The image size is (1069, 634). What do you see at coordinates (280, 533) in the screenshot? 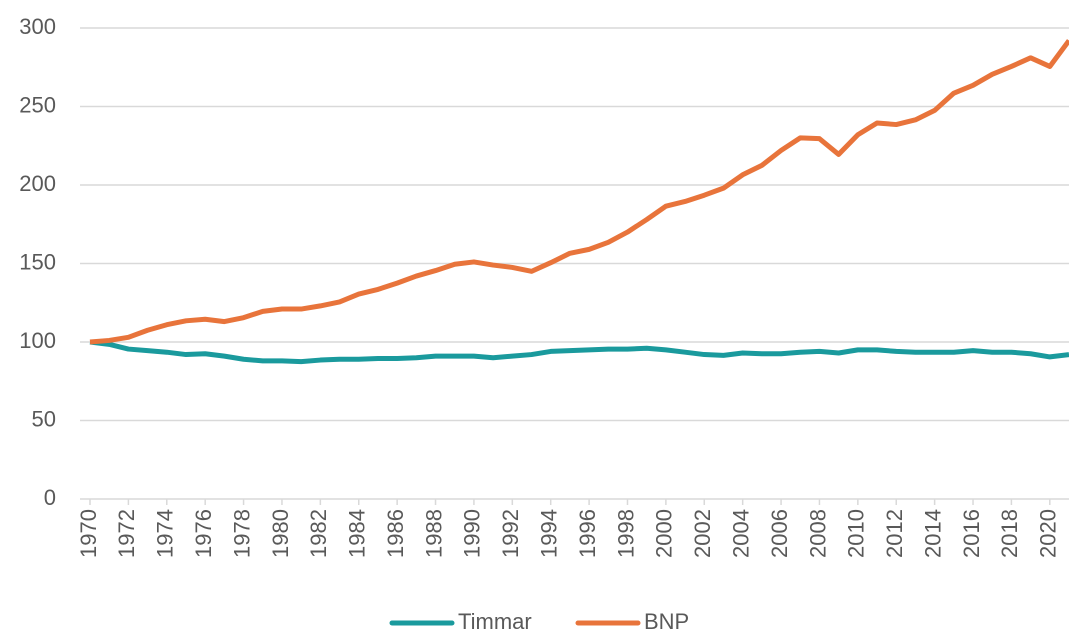
I see `x-tick-label: 1980` at bounding box center [280, 533].